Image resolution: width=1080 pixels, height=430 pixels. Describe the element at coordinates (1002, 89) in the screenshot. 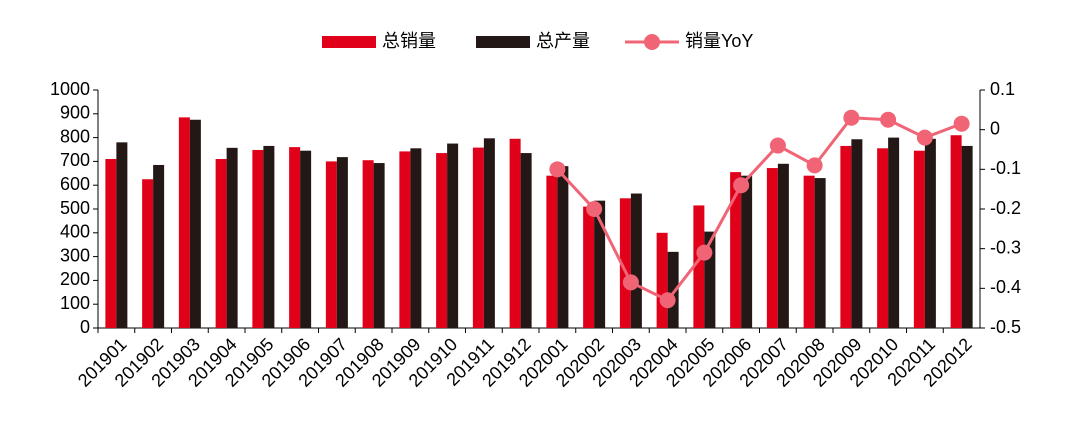

I see `y2-tick-label: 0.1` at that location.